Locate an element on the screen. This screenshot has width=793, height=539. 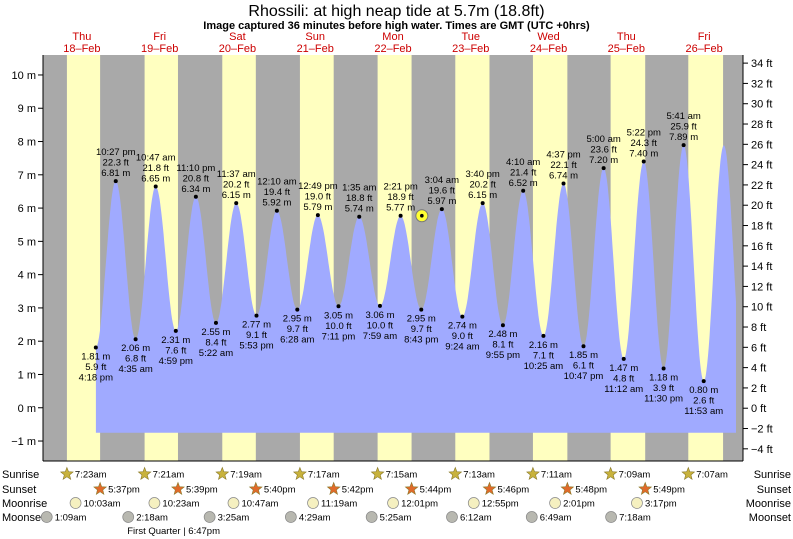
moonrise-time: 10:23am is located at coordinates (180, 504).